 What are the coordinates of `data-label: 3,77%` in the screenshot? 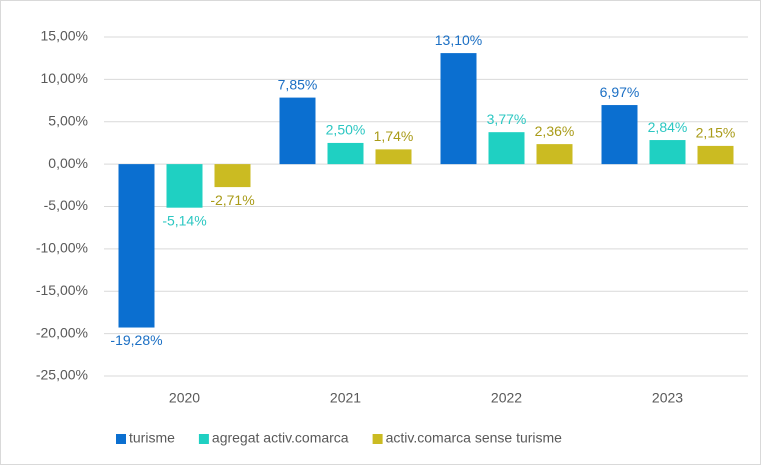 It's located at (507, 119).